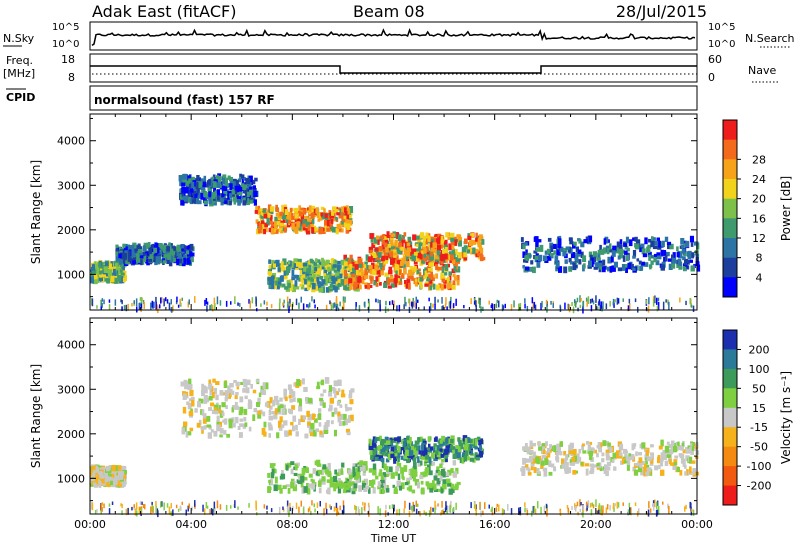 The image size is (800, 554). I want to click on power-y-tick-label: 2000, so click(71, 230).